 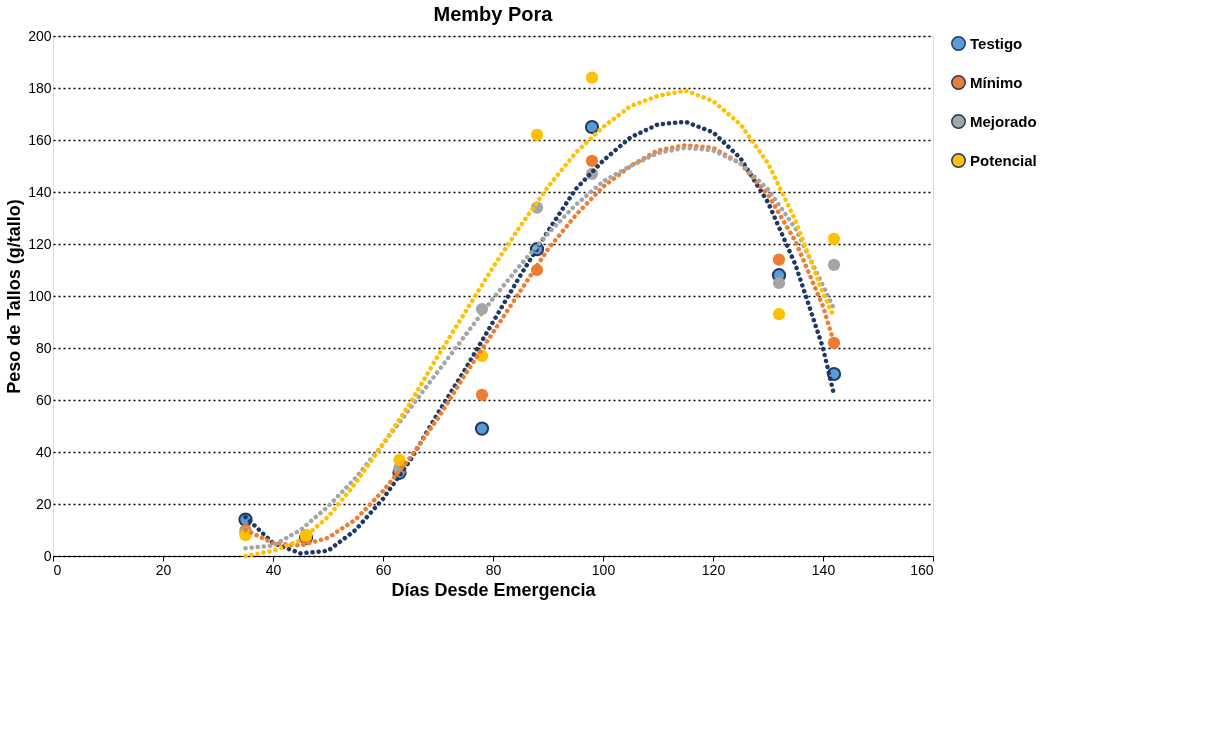 What do you see at coordinates (40, 35) in the screenshot?
I see `y-tick-label: 200` at bounding box center [40, 35].